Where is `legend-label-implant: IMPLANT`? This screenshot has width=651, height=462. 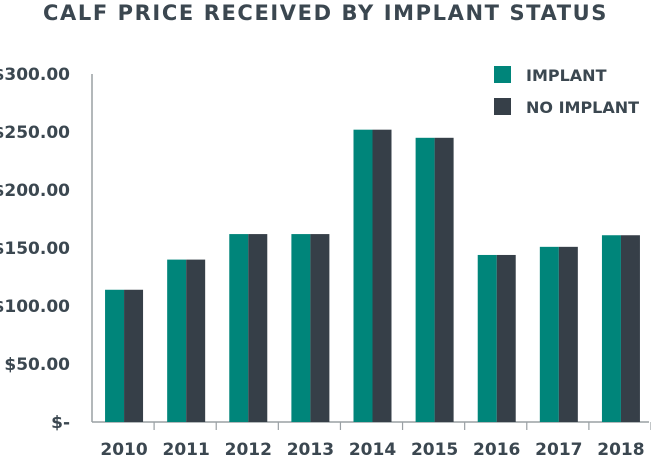
legend-label-implant: IMPLANT is located at coordinates (566, 75).